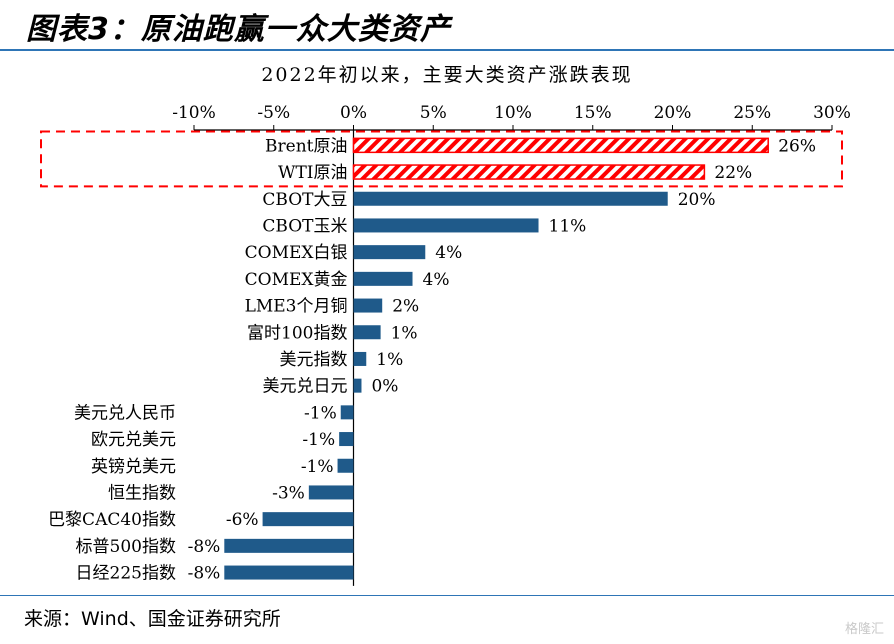  What do you see at coordinates (832, 113) in the screenshot?
I see `x-tick-label: 30%` at bounding box center [832, 113].